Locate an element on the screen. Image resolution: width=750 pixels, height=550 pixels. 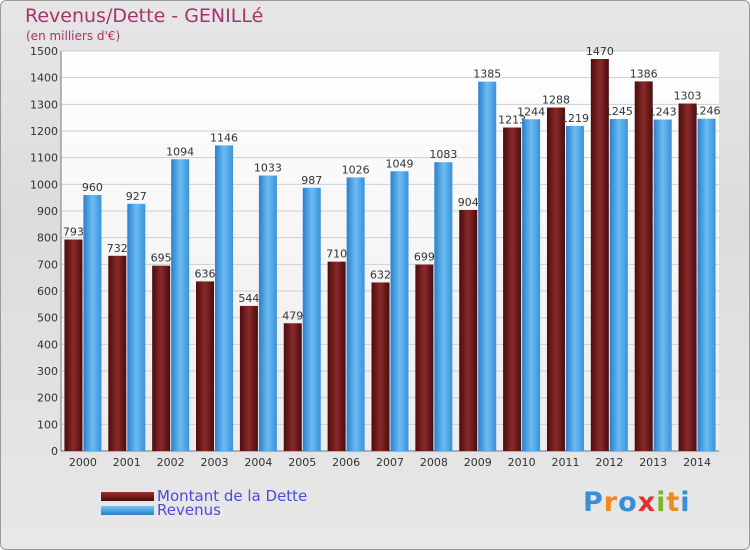
data-label-dette: 1470 is located at coordinates (600, 51).